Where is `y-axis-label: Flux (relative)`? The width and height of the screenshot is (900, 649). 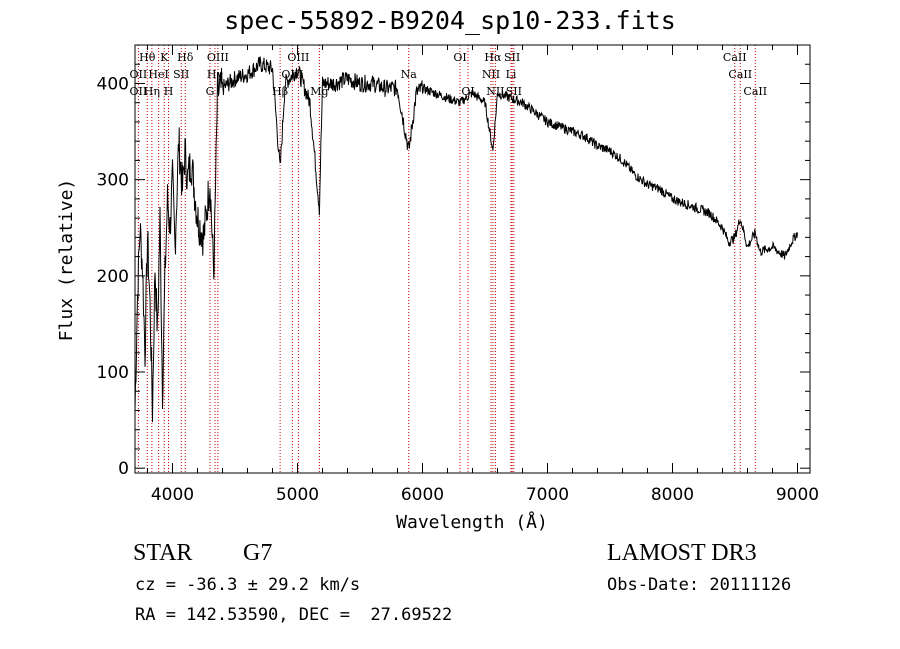
y-axis-label: Flux (relative) is located at coordinates (66, 260).